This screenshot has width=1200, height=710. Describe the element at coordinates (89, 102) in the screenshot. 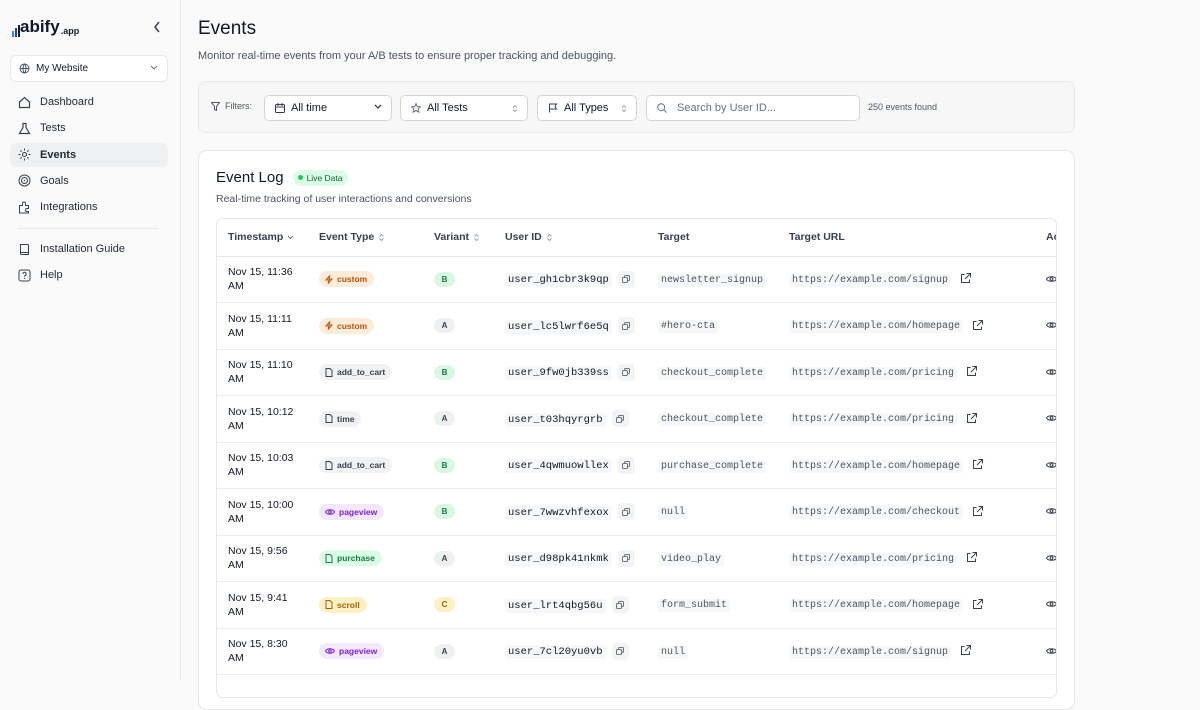

I see `nav-item: Dashboard` at that location.